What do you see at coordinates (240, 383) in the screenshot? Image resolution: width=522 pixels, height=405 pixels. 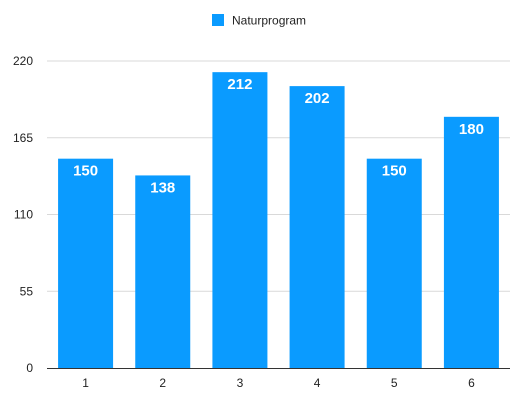 I see `x-tick-label-3: 3` at bounding box center [240, 383].